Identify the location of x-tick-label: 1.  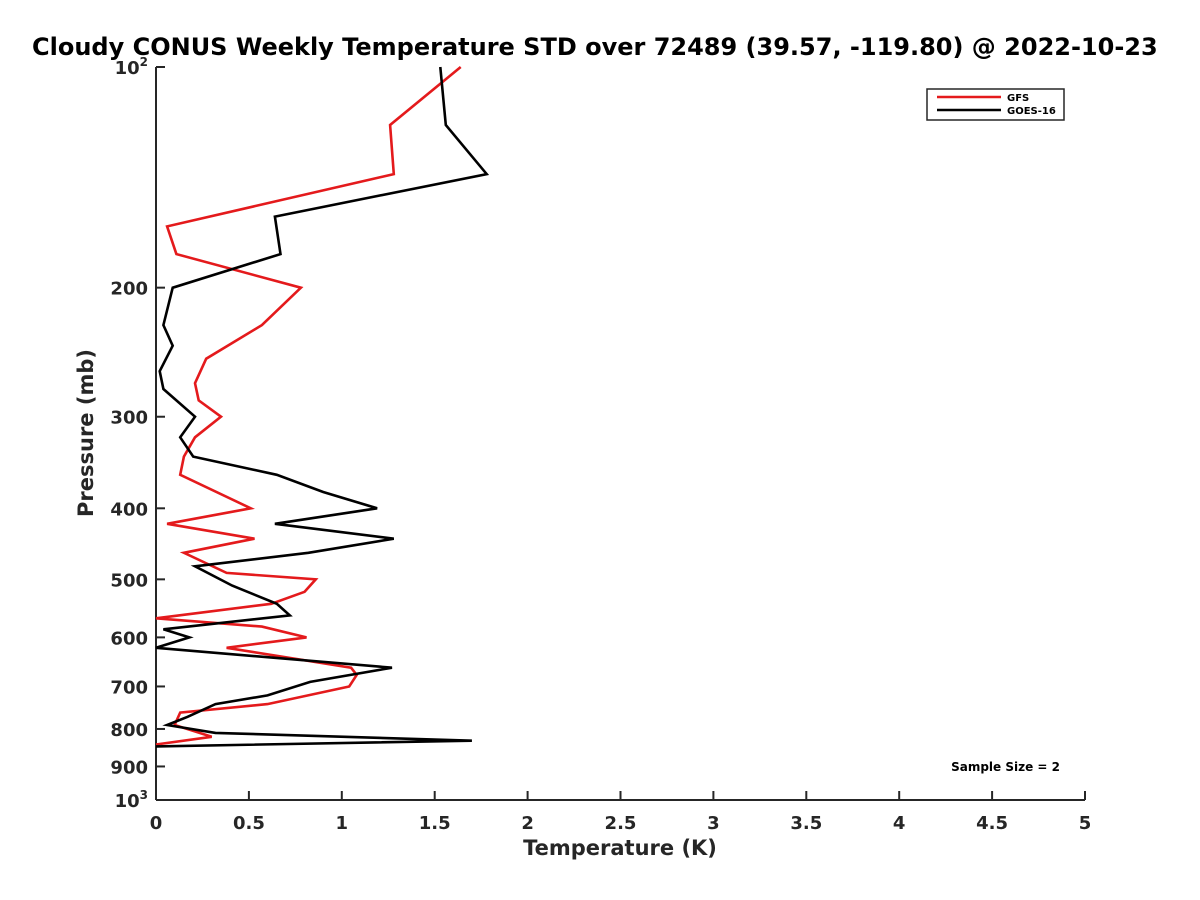
(342, 823).